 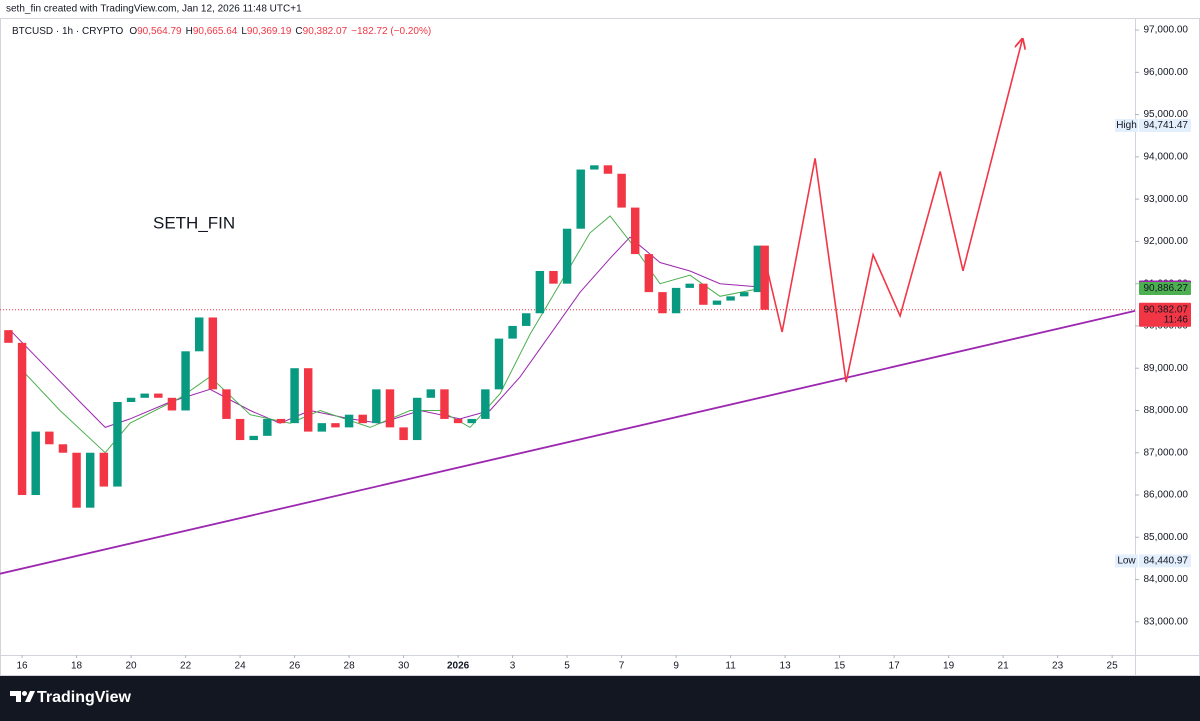 I want to click on x-tick-label: 19, so click(x=949, y=666).